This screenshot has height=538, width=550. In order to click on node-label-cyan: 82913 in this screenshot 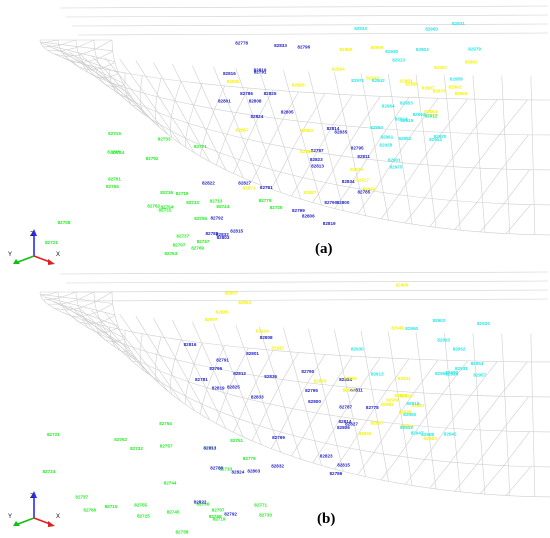, I will do `click(377, 373)`.